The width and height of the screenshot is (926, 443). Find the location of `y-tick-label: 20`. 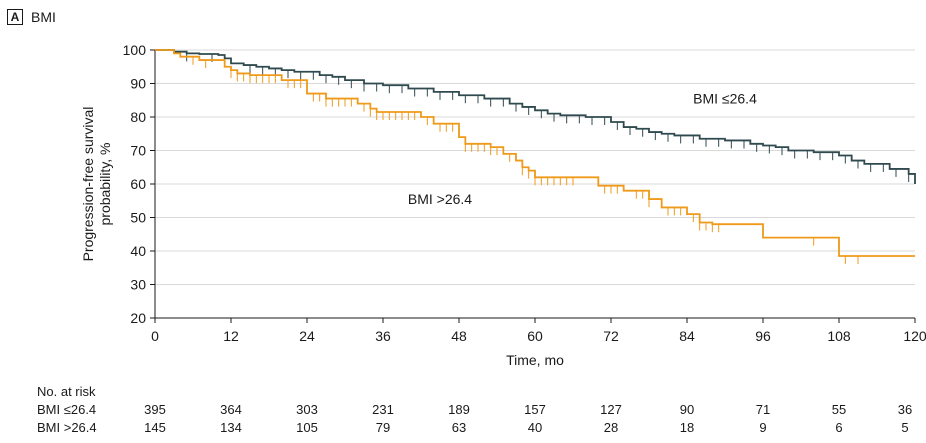

y-tick-label: 20 is located at coordinates (138, 318).